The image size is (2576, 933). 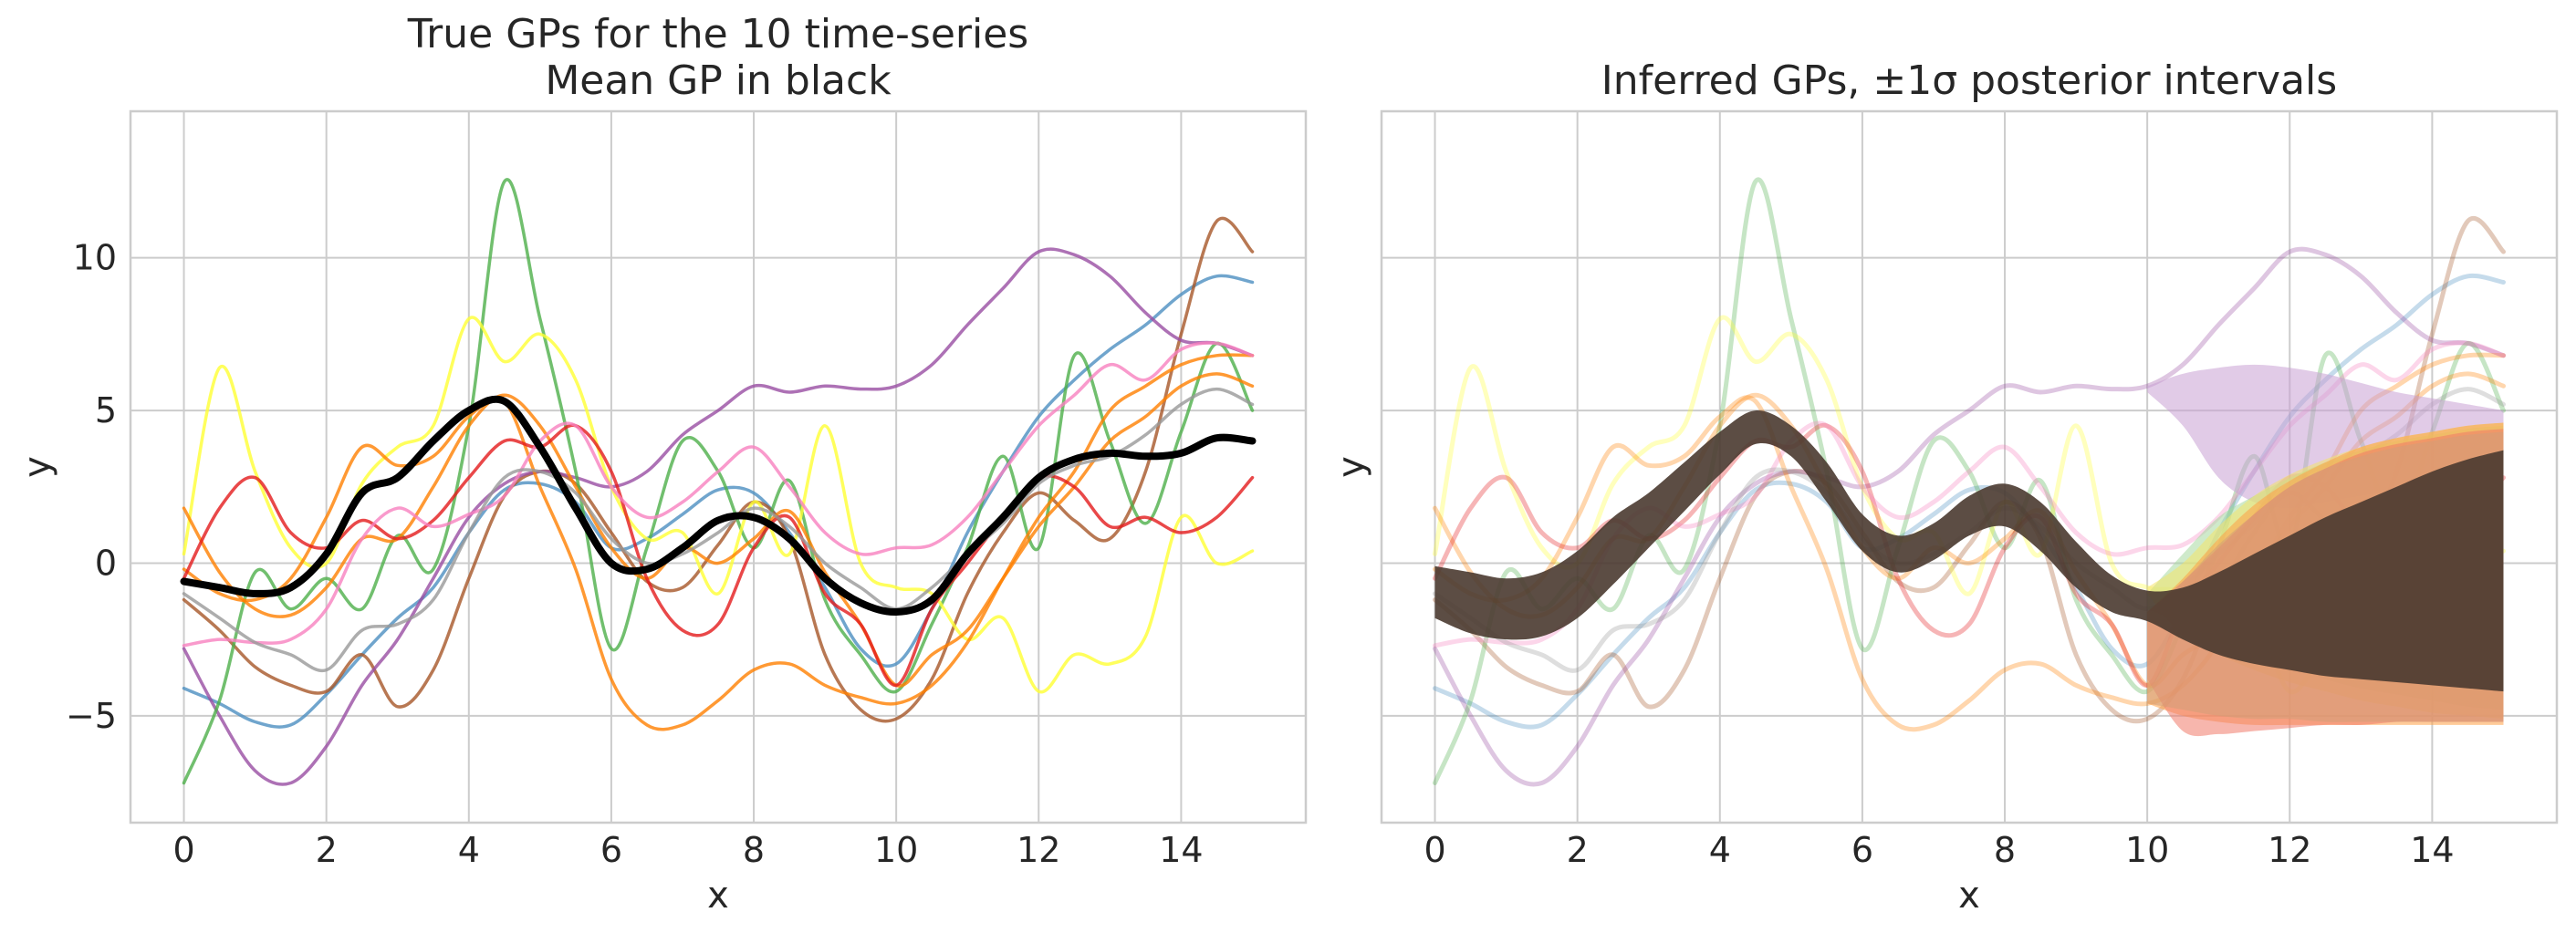 I want to click on y-tick-label: −5, so click(x=91, y=716).